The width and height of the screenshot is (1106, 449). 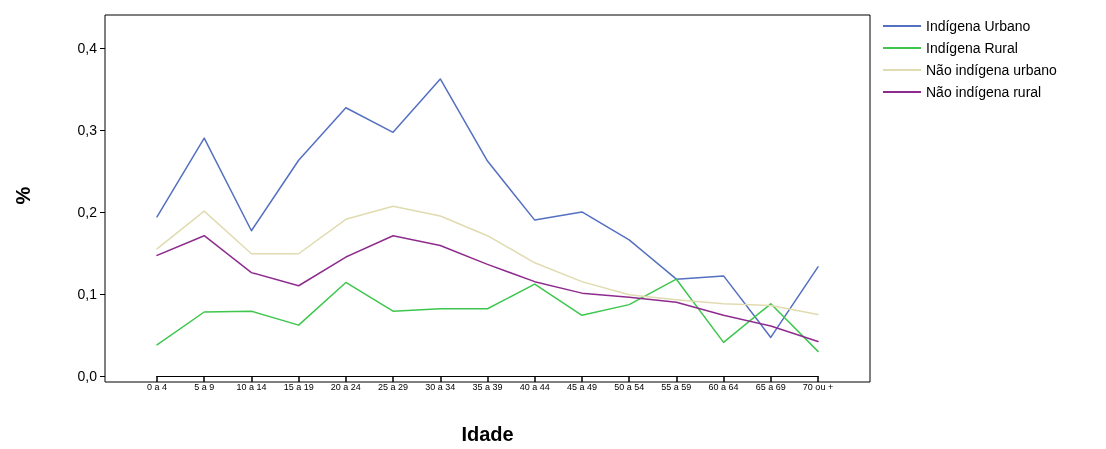 I want to click on x-tick-label: 45 a 49, so click(x=581, y=386).